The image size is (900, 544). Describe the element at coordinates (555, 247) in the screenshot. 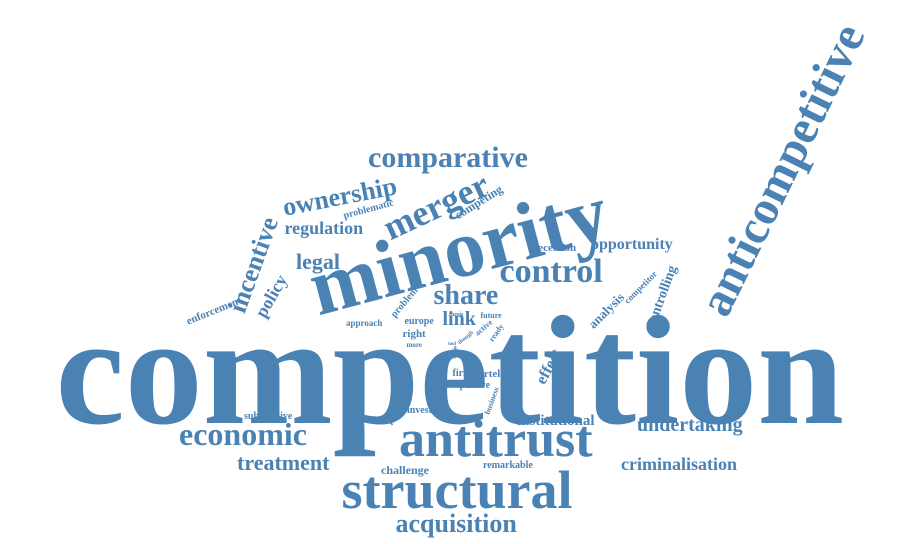

I see `word-recession: recession` at that location.